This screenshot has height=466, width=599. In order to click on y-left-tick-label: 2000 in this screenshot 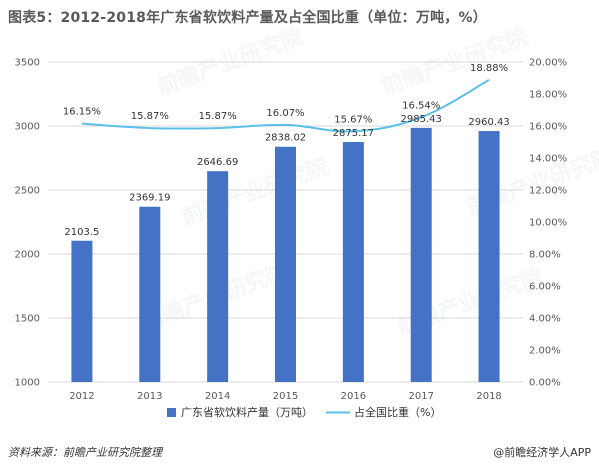, I will do `click(27, 255)`.